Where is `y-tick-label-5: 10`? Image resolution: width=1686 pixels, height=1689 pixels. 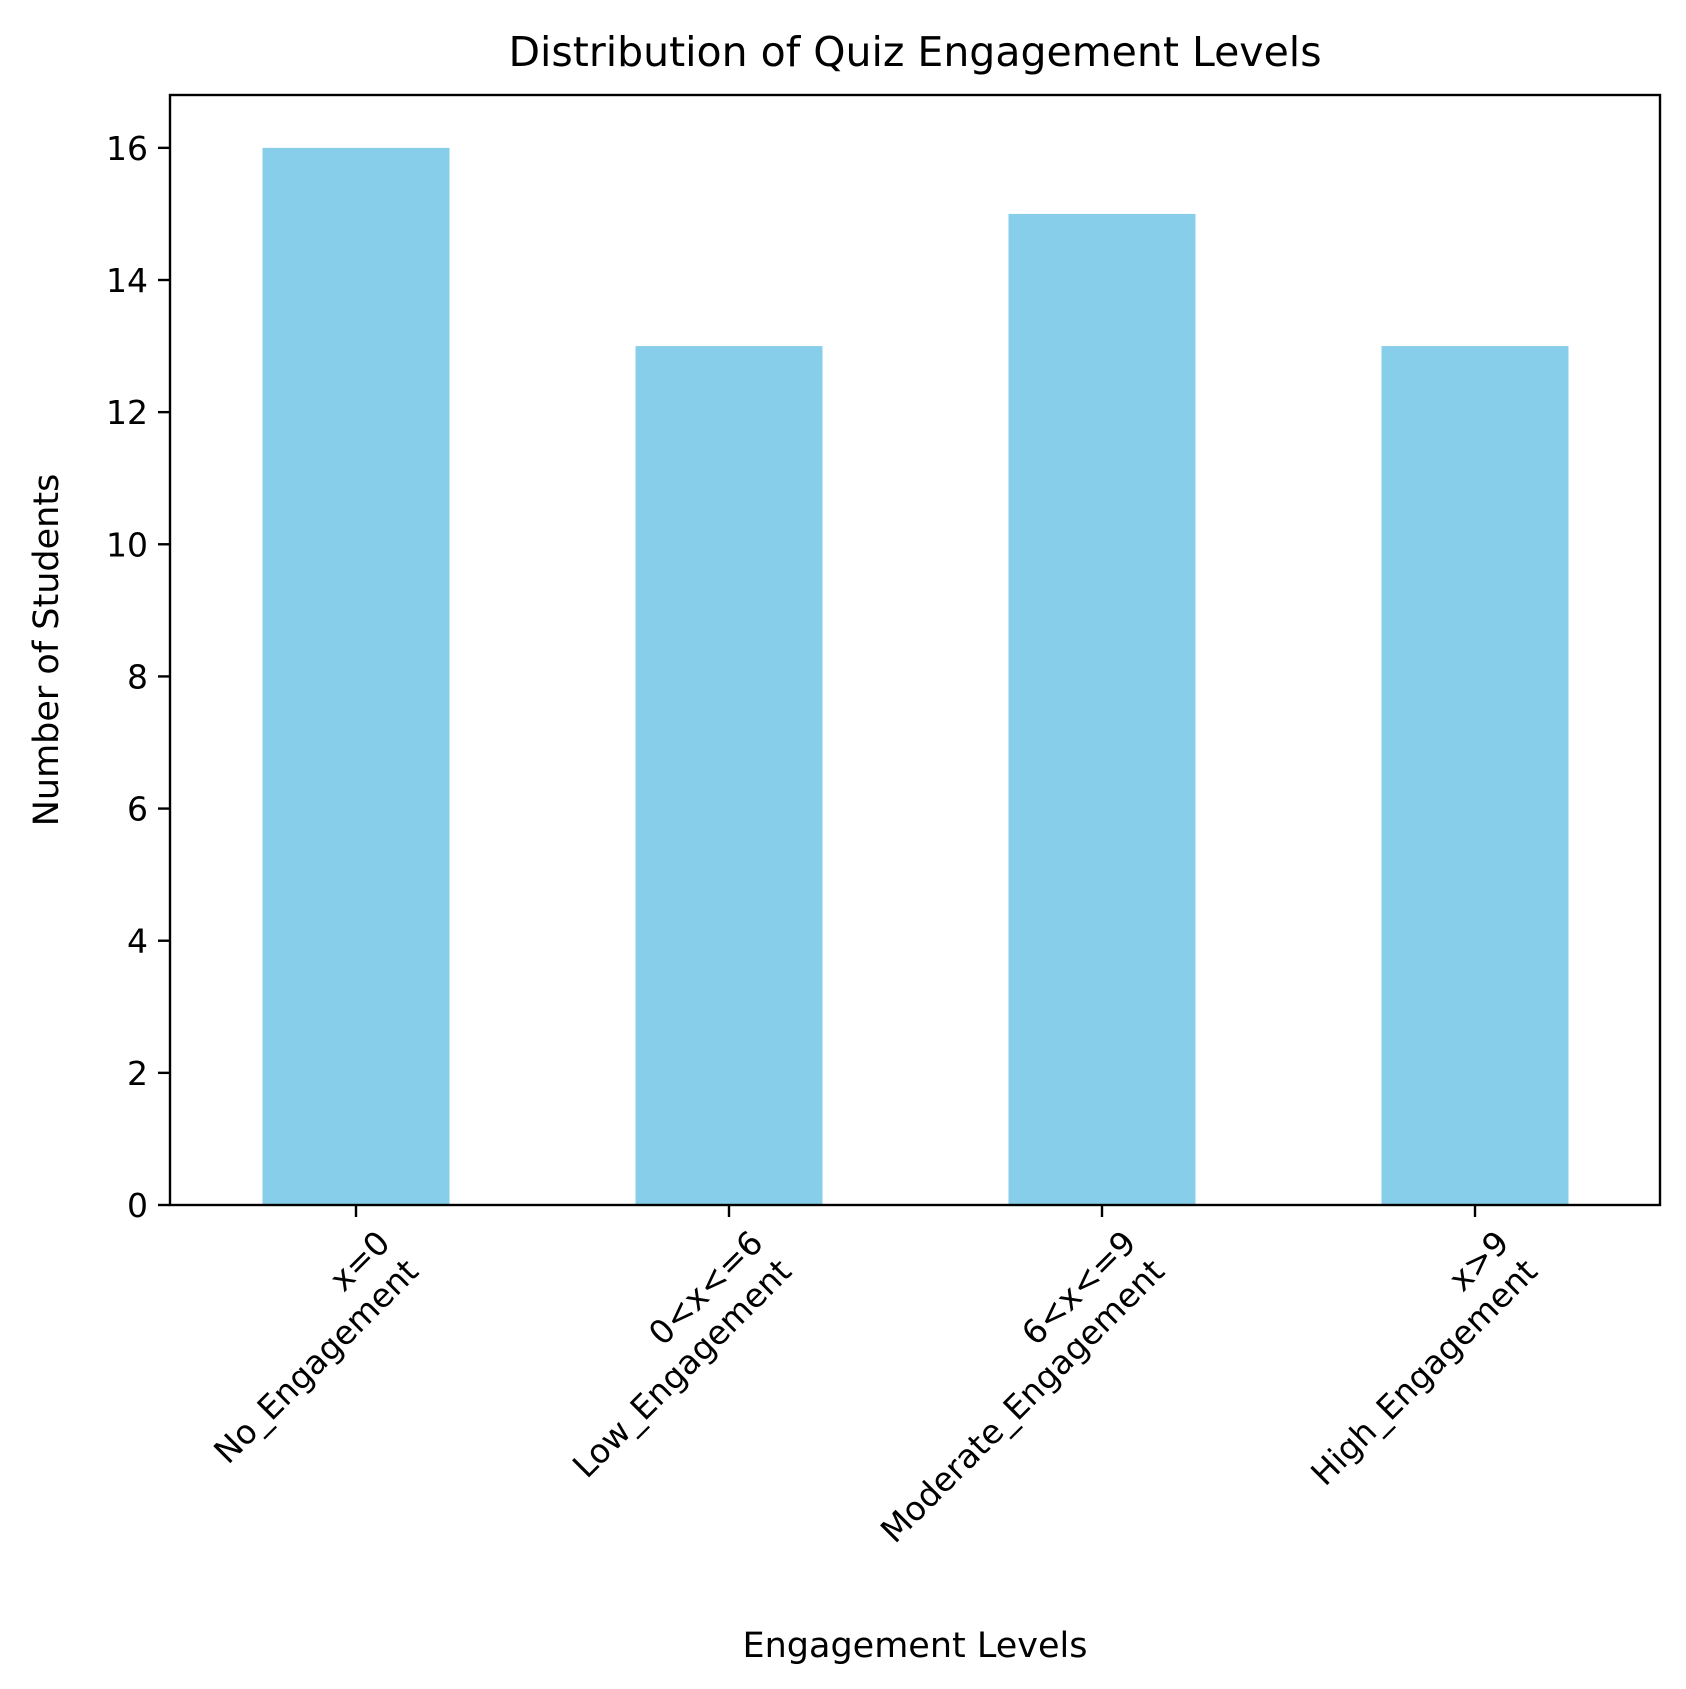
y-tick-label-5: 10 is located at coordinates (127, 544).